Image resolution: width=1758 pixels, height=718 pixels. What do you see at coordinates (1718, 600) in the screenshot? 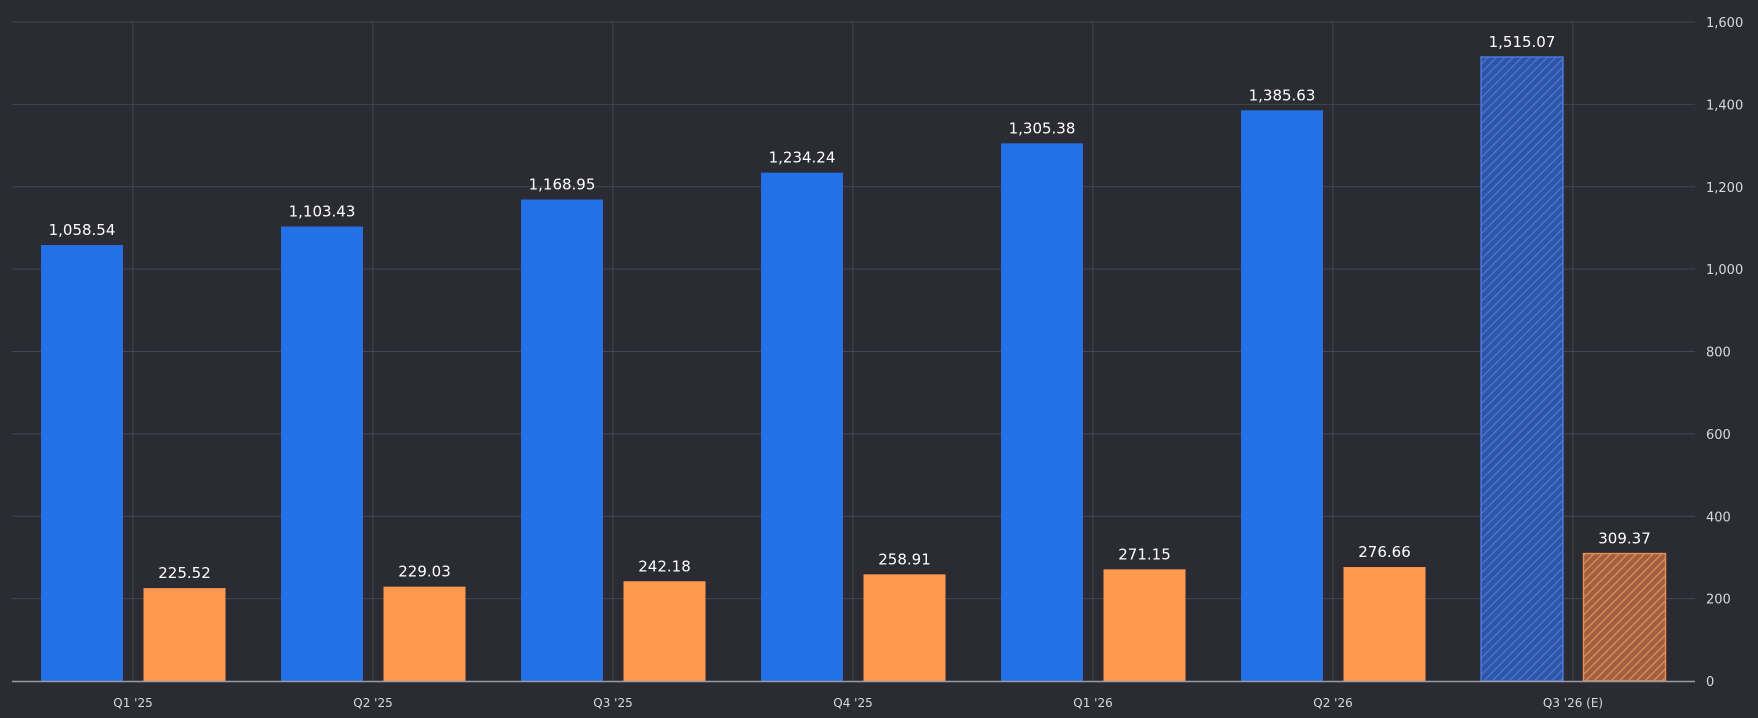
I see `y-tick-label: 200` at bounding box center [1718, 600].